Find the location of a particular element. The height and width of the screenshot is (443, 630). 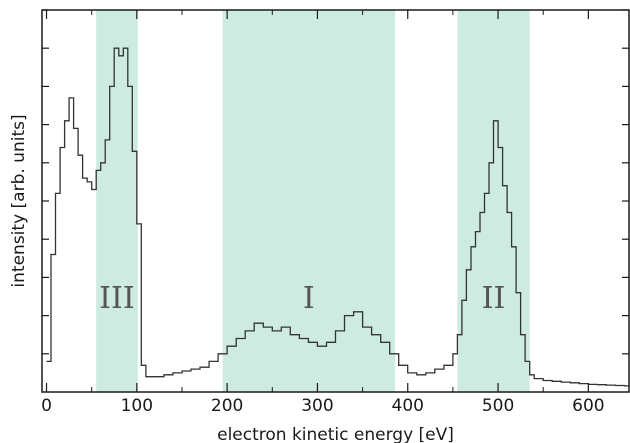

x-axis-label: electron kinetic energy [eV] is located at coordinates (335, 434).